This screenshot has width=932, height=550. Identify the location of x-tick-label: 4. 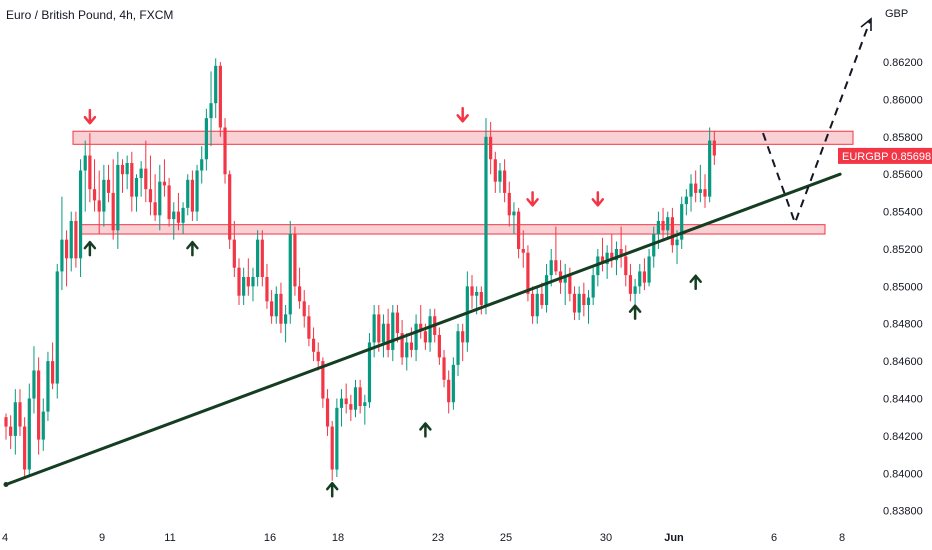
(5, 538).